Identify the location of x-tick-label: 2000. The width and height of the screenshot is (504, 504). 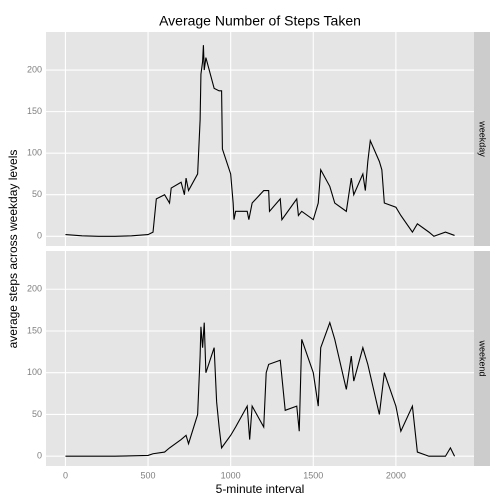
(396, 475).